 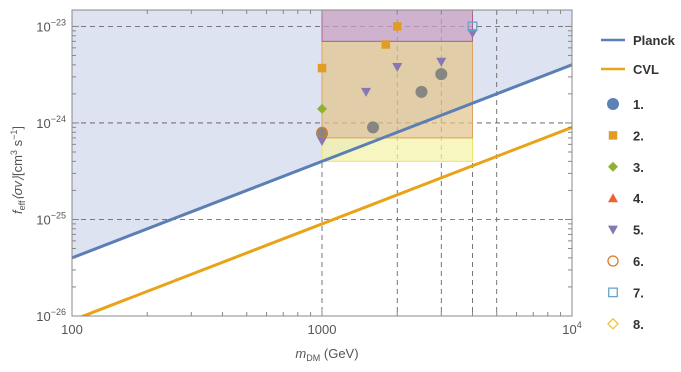 I want to click on legend-marker-6-shape, so click(x=613, y=261).